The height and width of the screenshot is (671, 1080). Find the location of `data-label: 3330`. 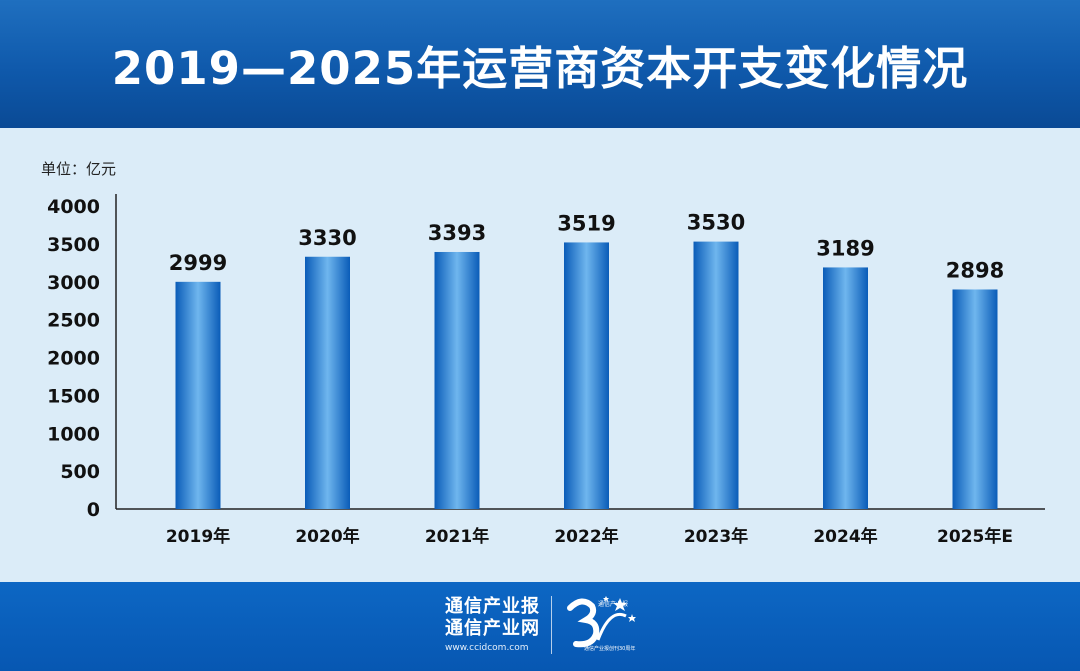

data-label: 3330 is located at coordinates (327, 238).